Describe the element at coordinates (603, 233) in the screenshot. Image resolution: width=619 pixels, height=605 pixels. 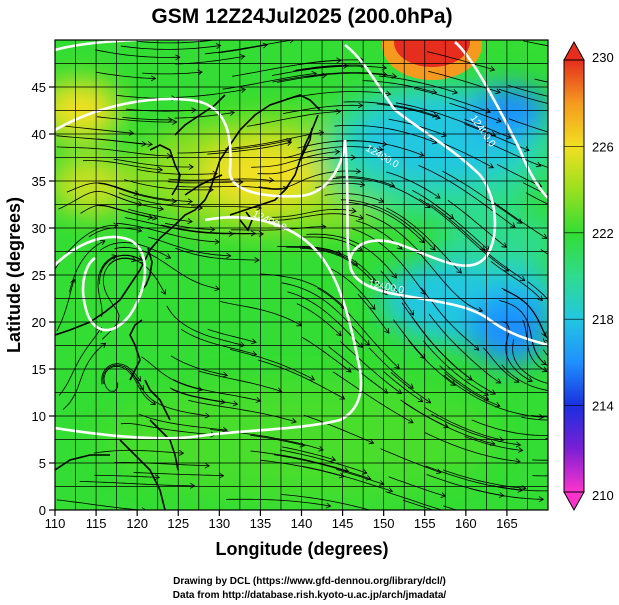
I see `colorbar-tick-label: 222` at that location.